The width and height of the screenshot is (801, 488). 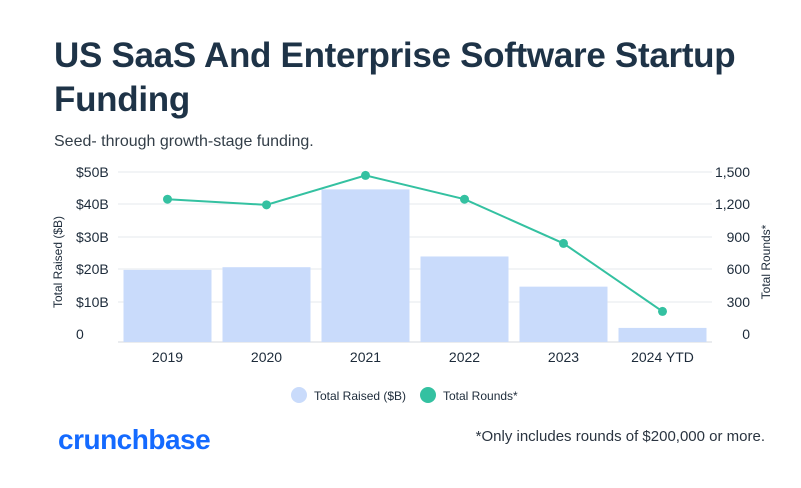 I want to click on chart-subtitle: Seed- through growth-stage funding., so click(x=184, y=141).